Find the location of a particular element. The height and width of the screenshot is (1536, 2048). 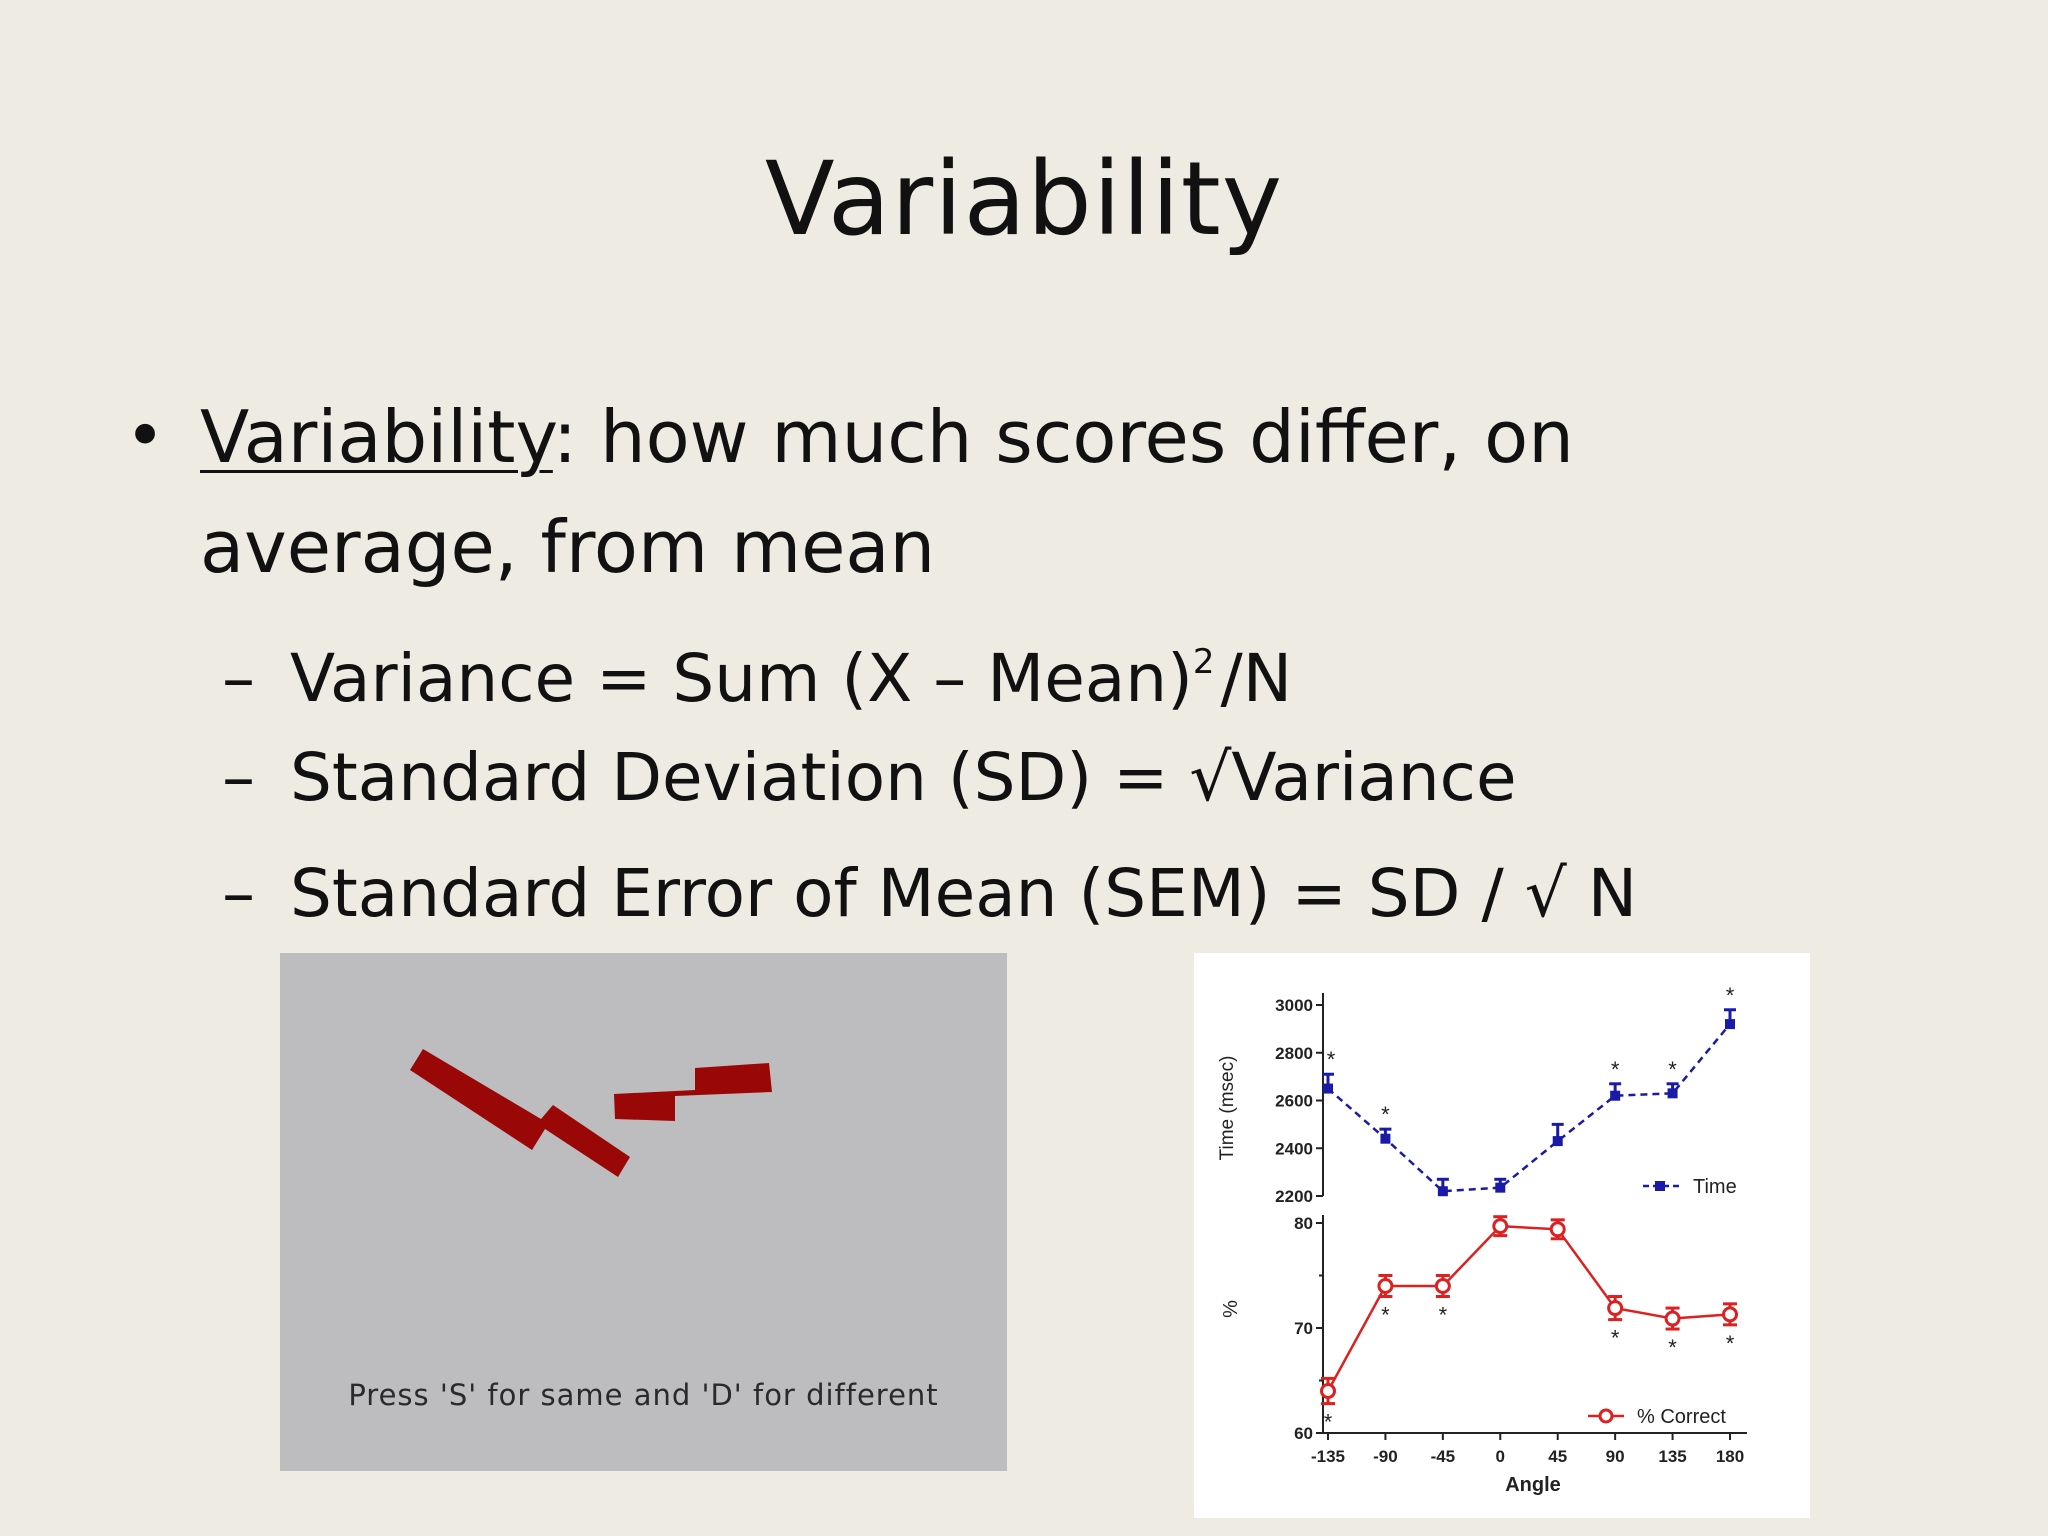

bullet-term: Variability is located at coordinates (376, 437).